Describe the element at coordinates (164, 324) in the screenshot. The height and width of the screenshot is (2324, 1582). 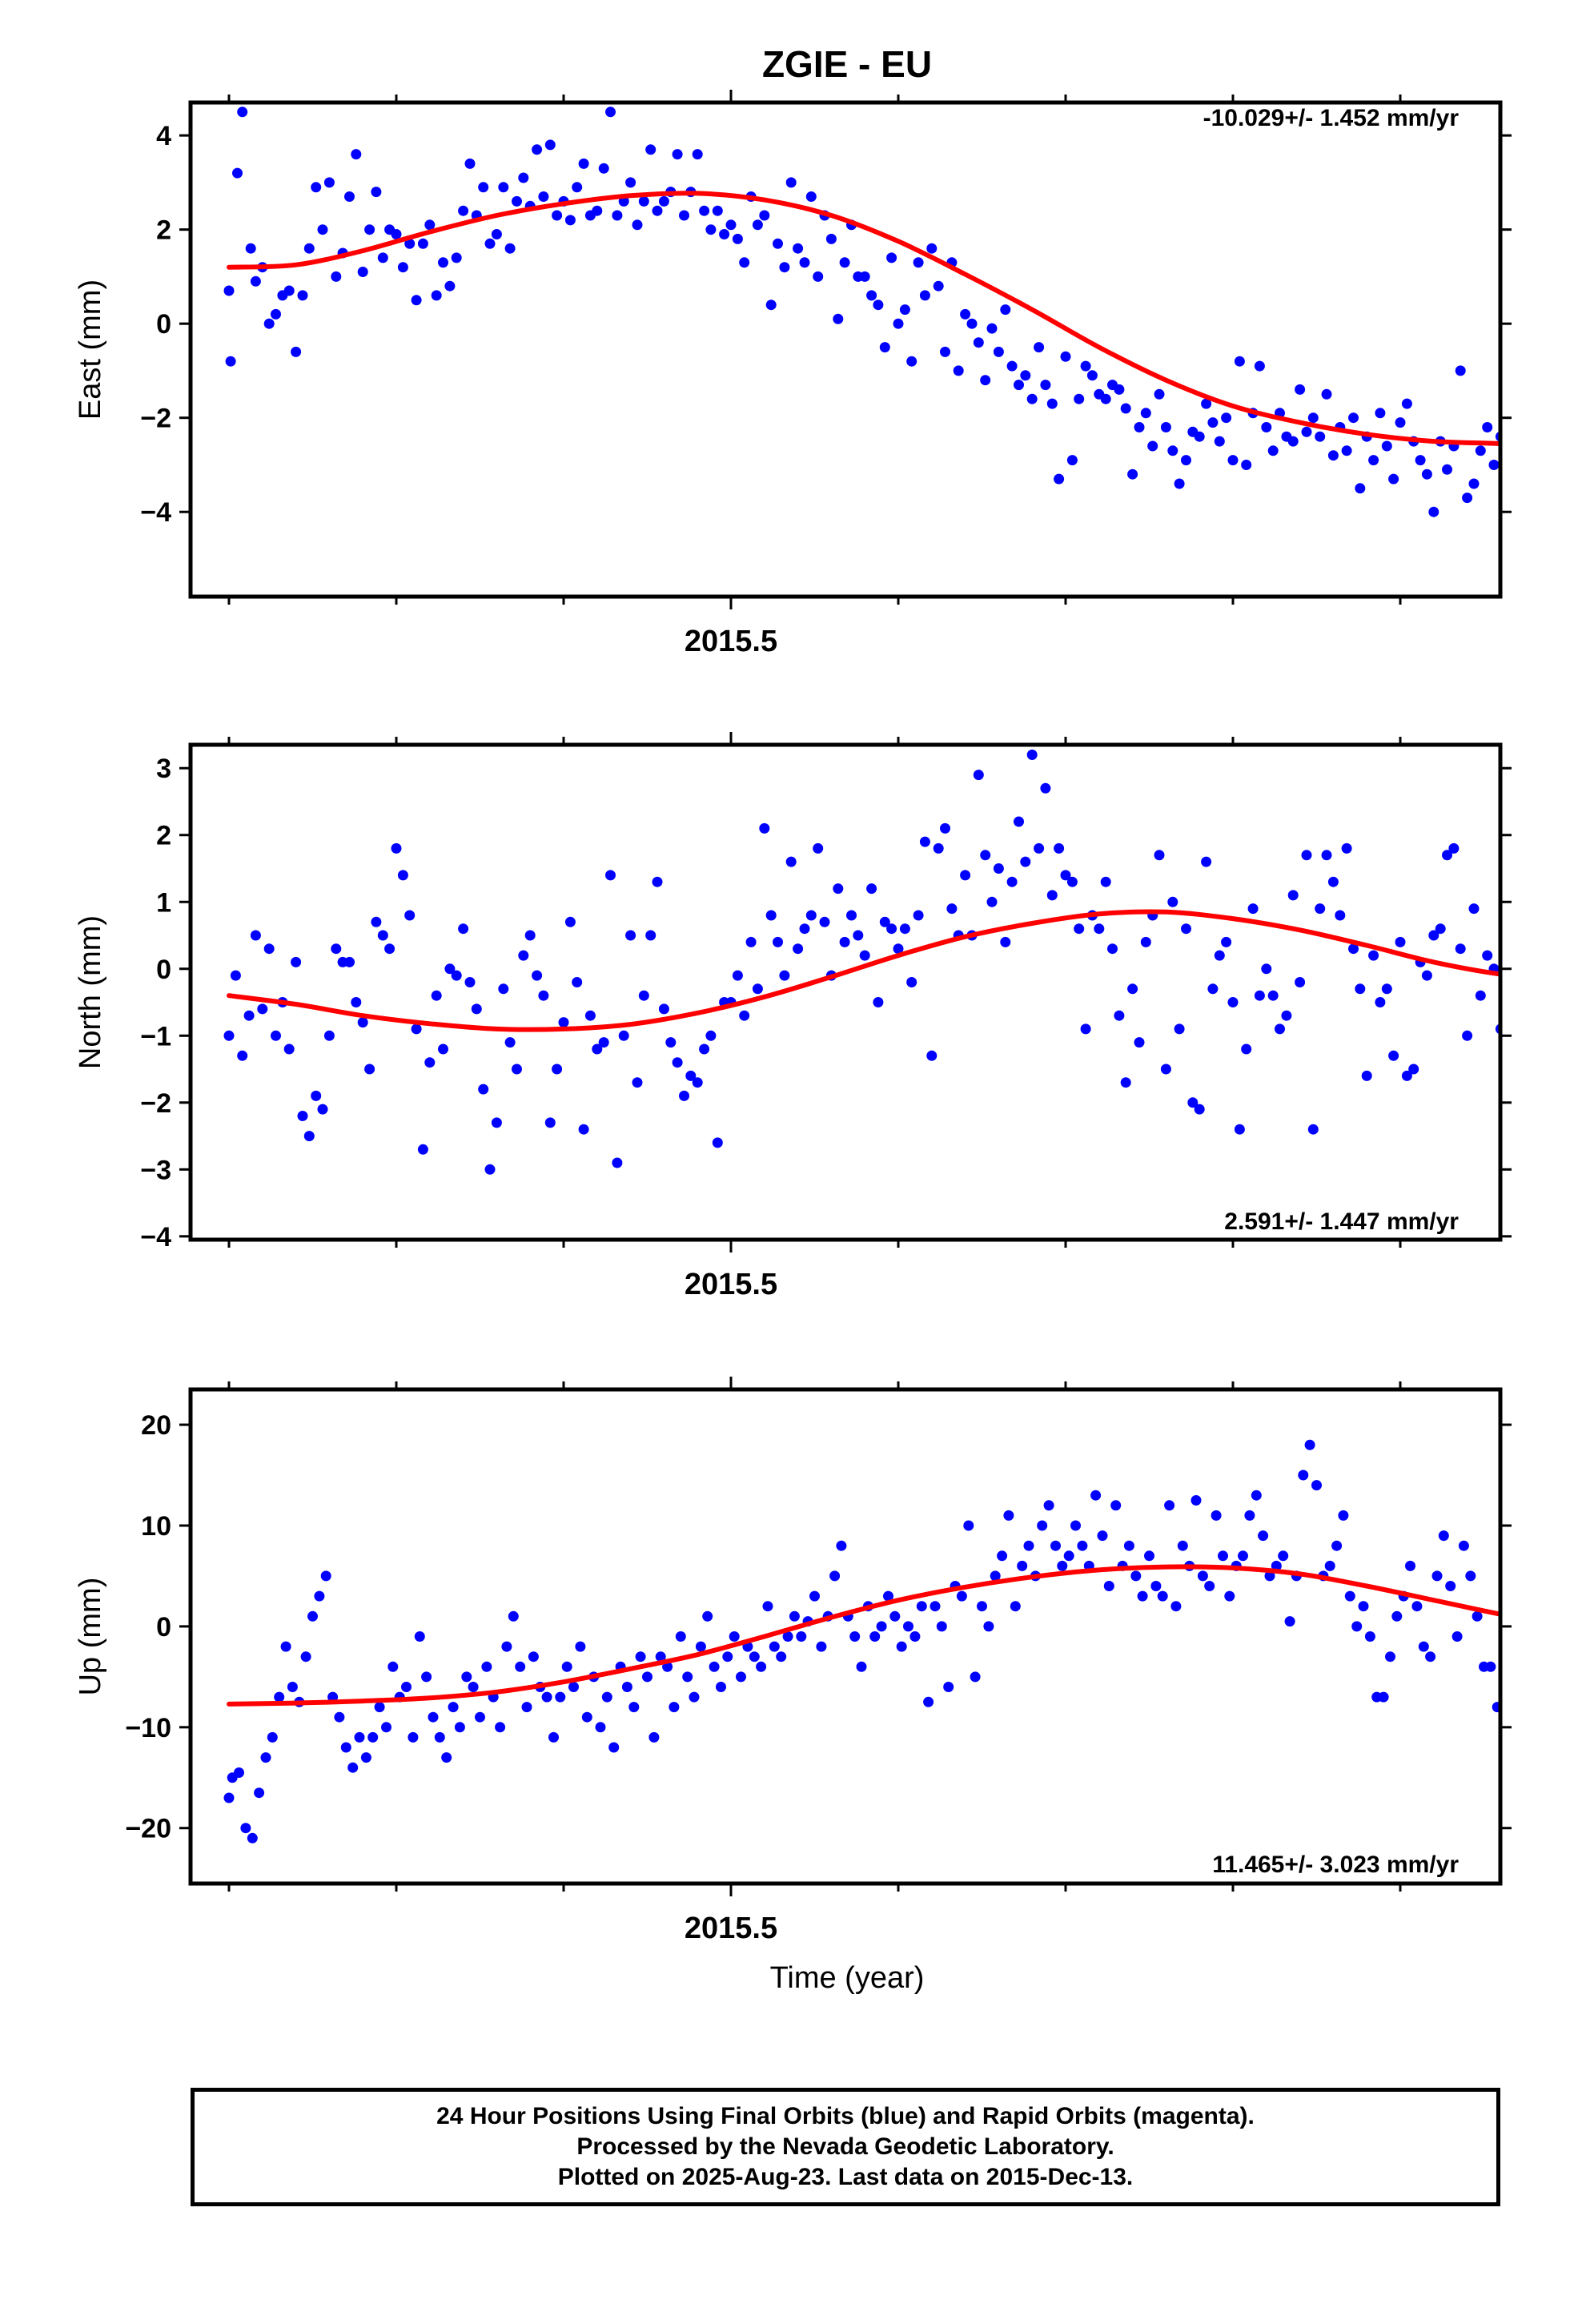
I see `y-tick-label-east: 0` at that location.